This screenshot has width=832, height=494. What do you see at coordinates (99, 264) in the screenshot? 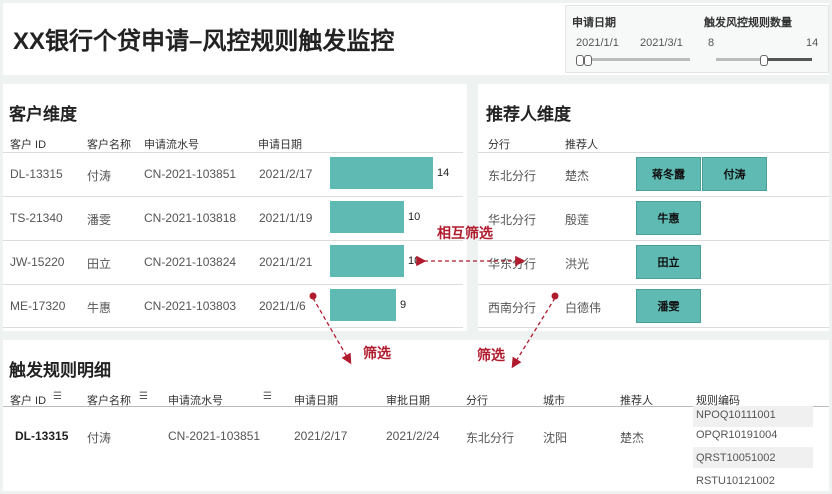
I see `customer-name: 田立` at bounding box center [99, 264].